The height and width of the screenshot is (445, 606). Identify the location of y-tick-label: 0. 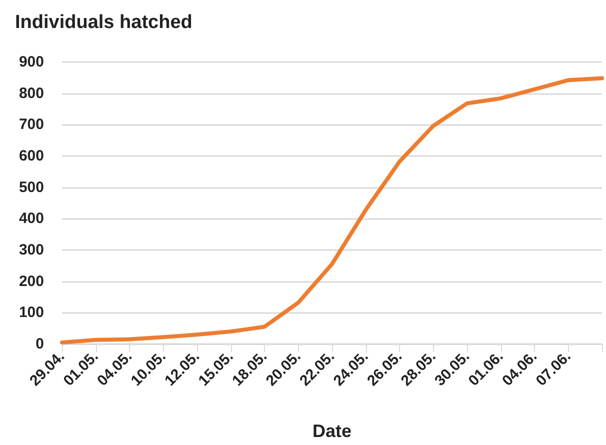
(40, 344).